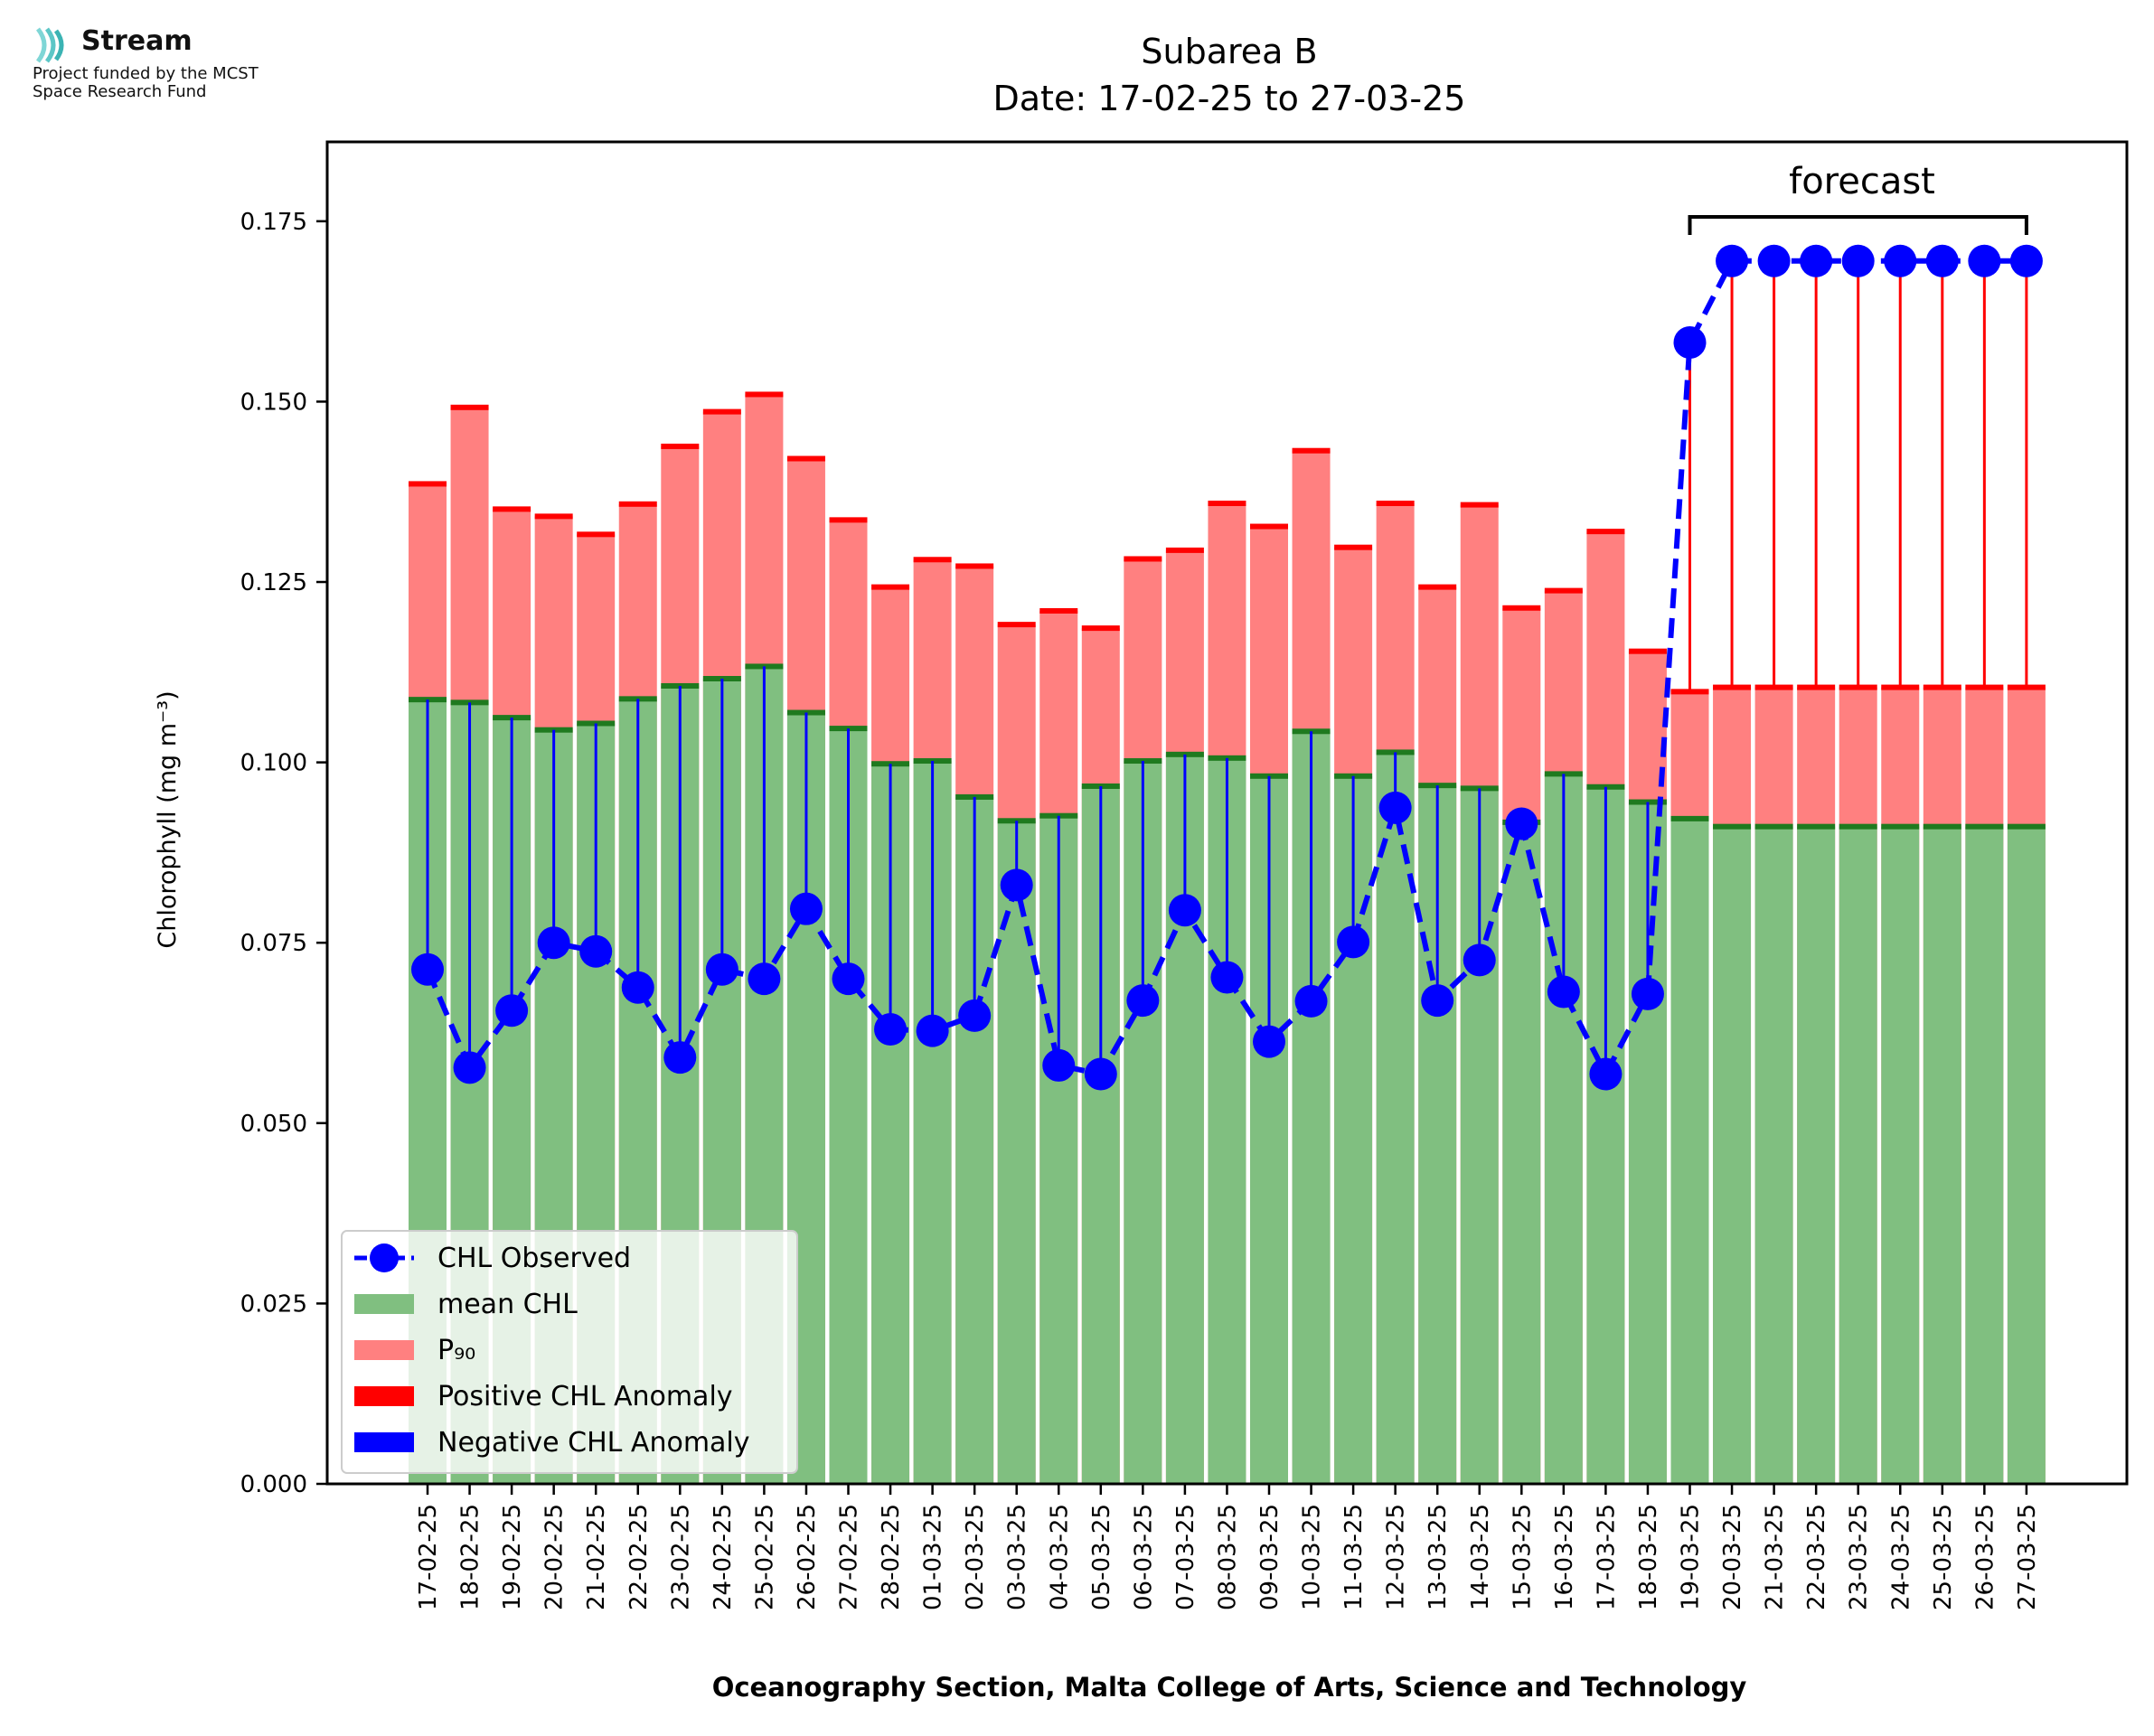  Describe the element at coordinates (1480, 1557) in the screenshot. I see `x-tick-label: 14-03-25` at that location.